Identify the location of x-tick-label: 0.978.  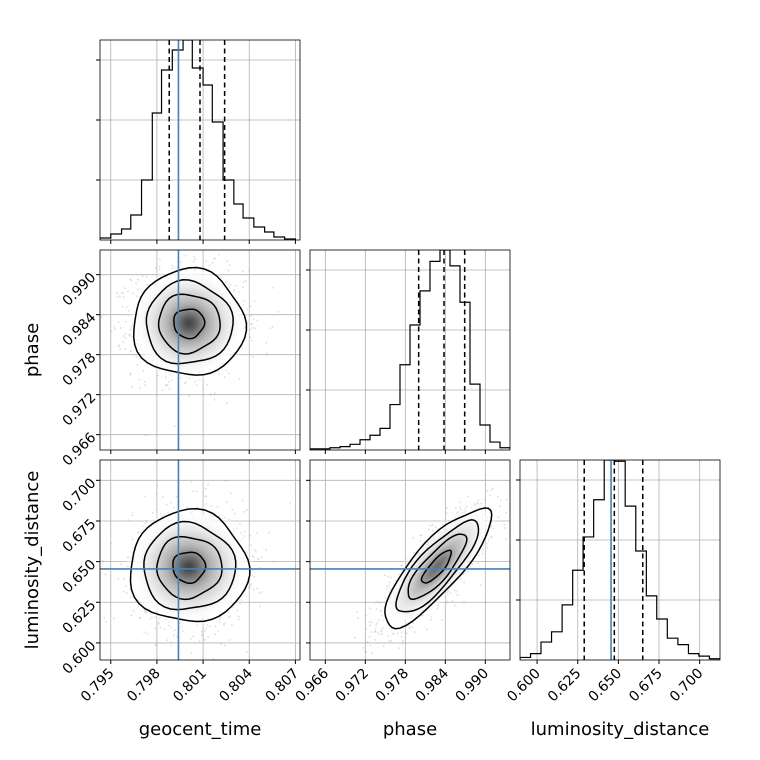
(392, 686).